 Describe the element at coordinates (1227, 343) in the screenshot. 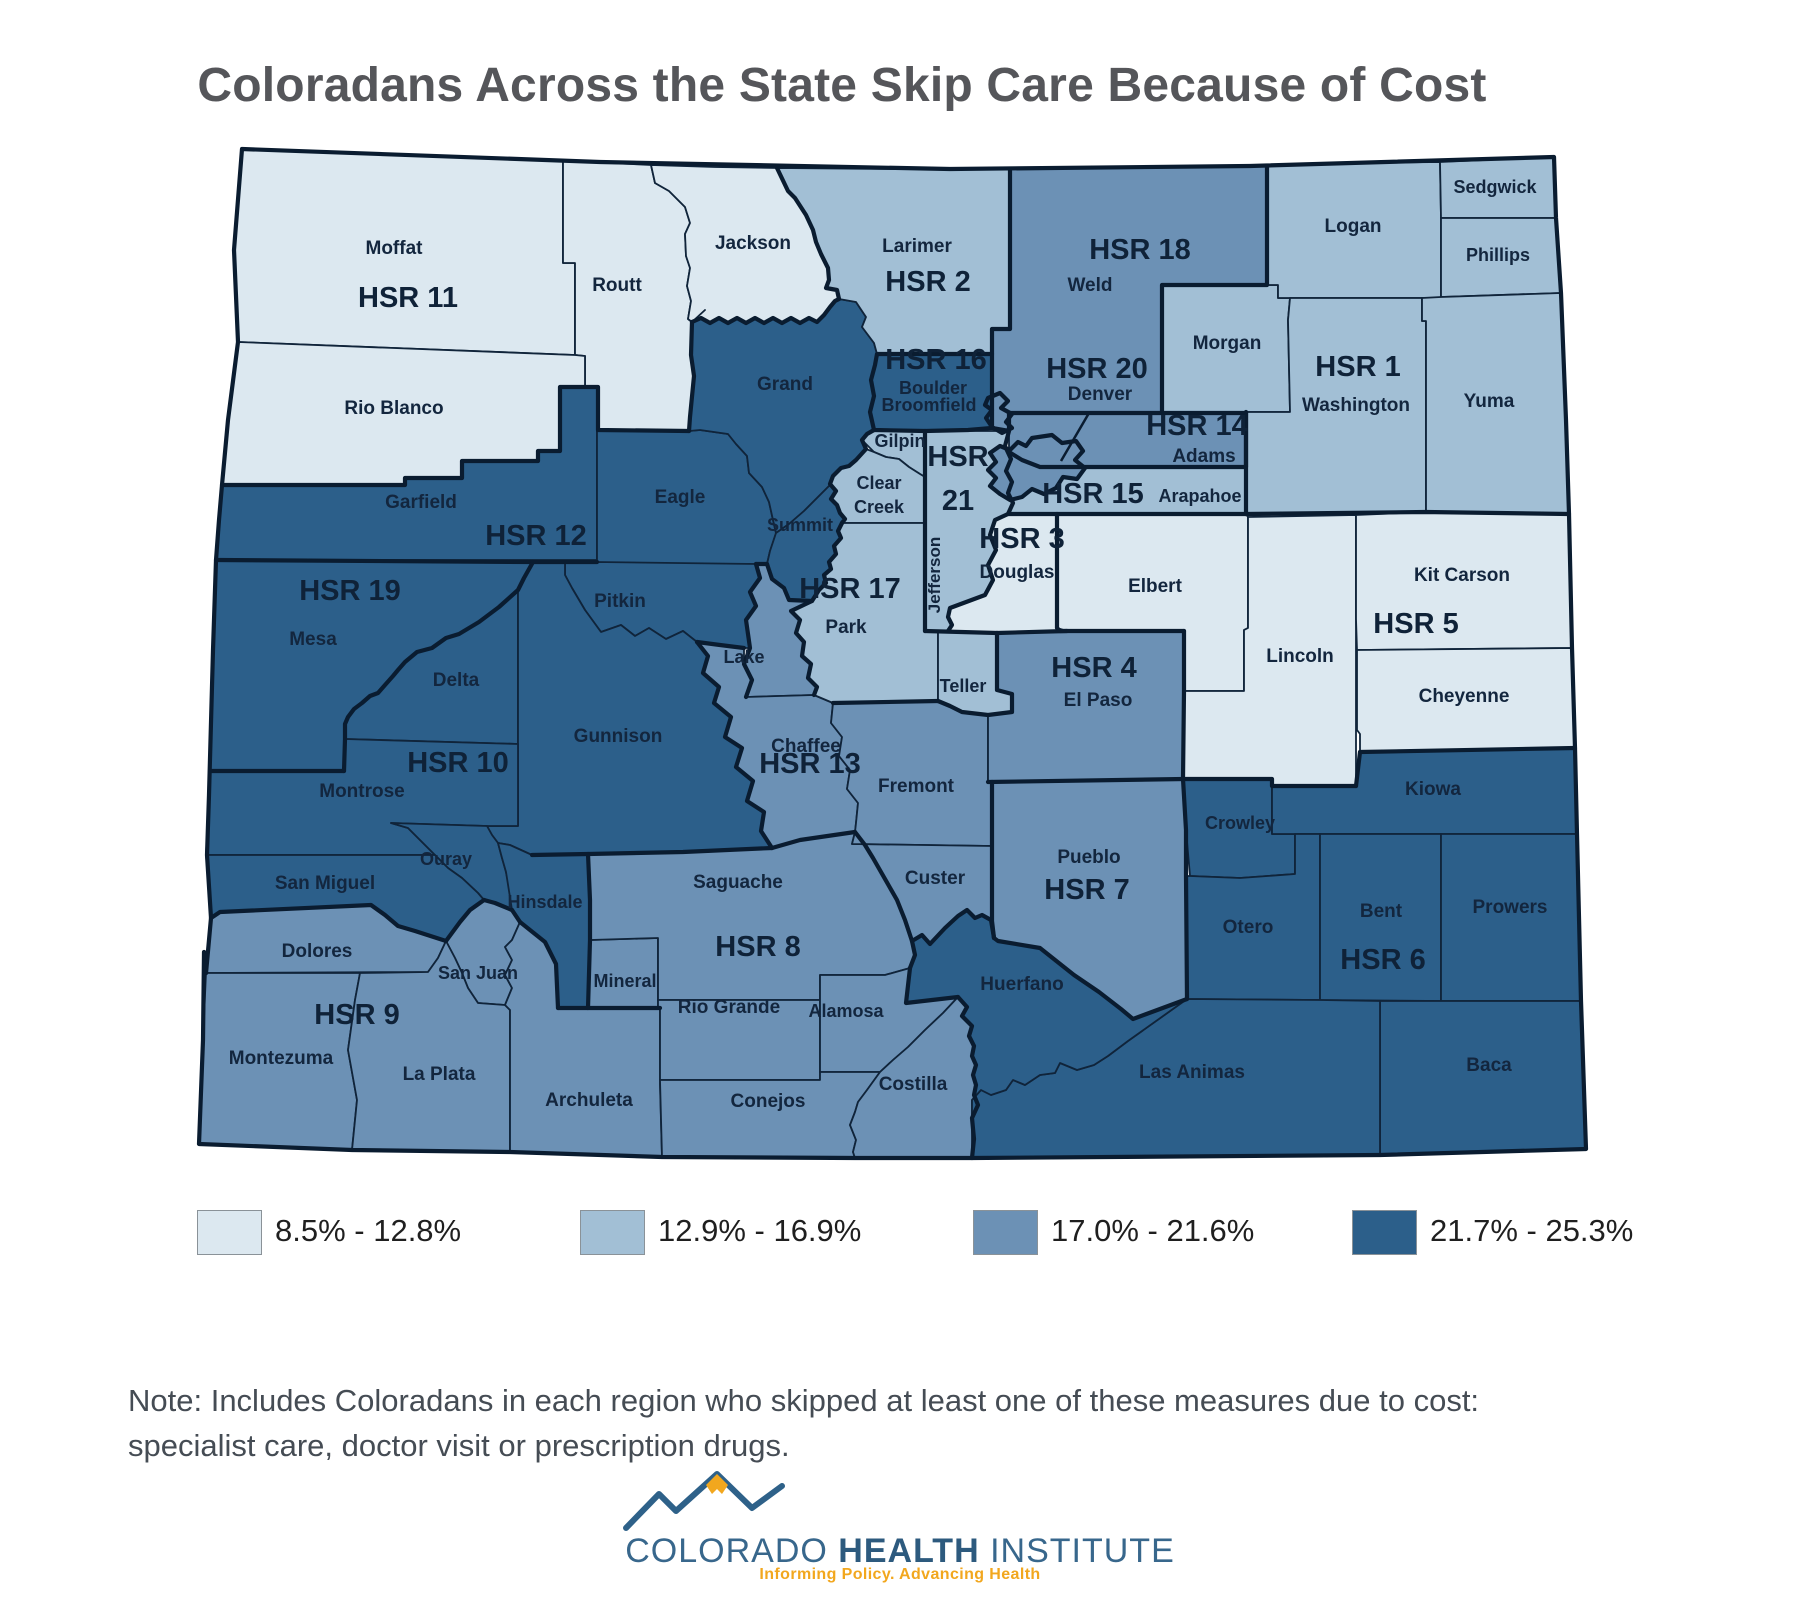

I see `svg-text: Morgan` at that location.